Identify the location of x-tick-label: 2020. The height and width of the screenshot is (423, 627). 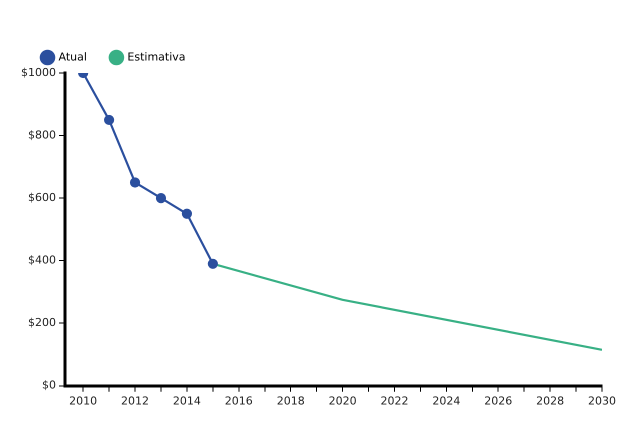
(342, 401).